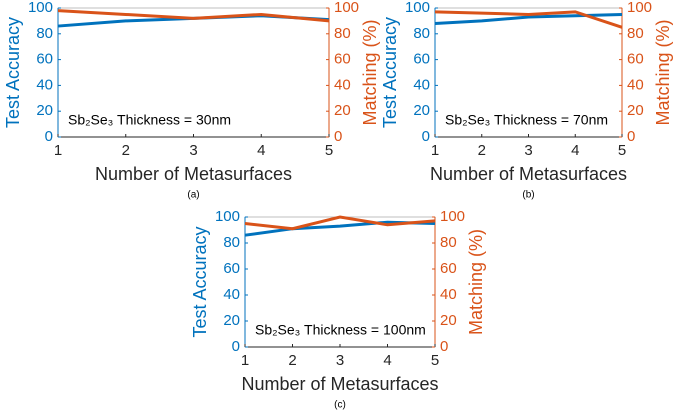  I want to click on caption: (c), so click(340, 405).